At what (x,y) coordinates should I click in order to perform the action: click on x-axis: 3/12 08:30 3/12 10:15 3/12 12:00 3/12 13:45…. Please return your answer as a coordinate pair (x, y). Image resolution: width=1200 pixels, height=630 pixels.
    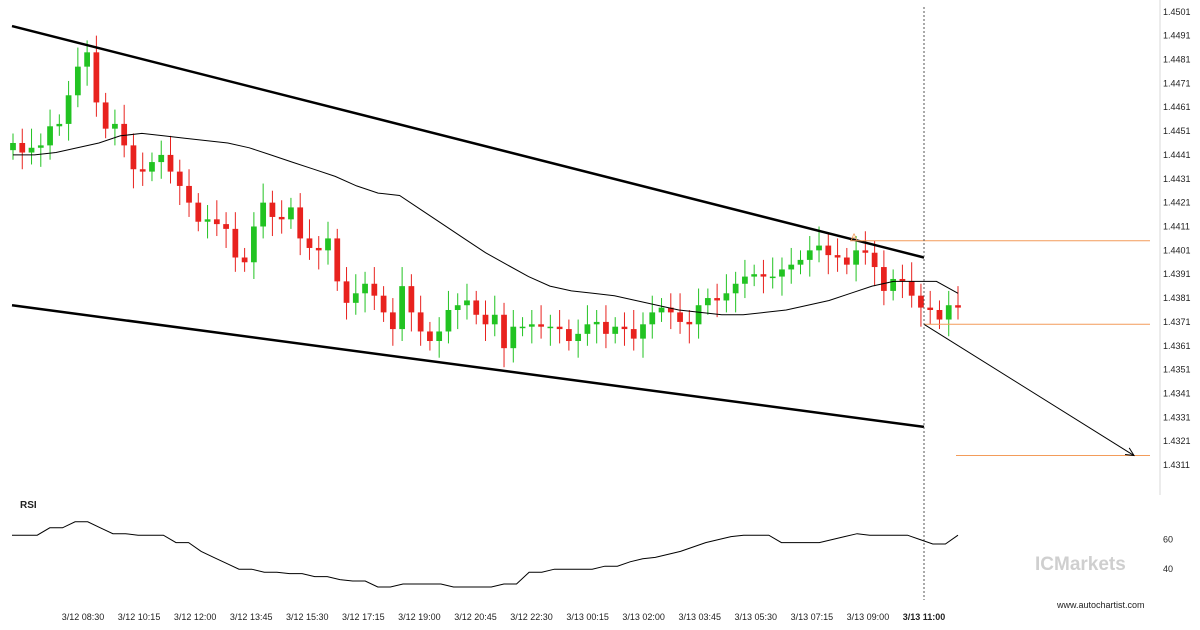
    Looking at the image, I should click on (504, 617).